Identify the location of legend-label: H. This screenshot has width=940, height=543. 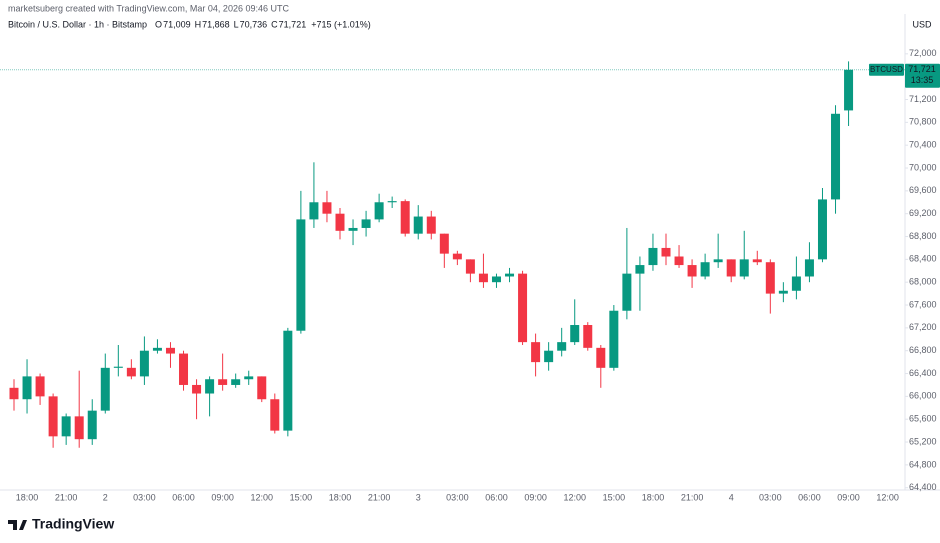
(198, 24).